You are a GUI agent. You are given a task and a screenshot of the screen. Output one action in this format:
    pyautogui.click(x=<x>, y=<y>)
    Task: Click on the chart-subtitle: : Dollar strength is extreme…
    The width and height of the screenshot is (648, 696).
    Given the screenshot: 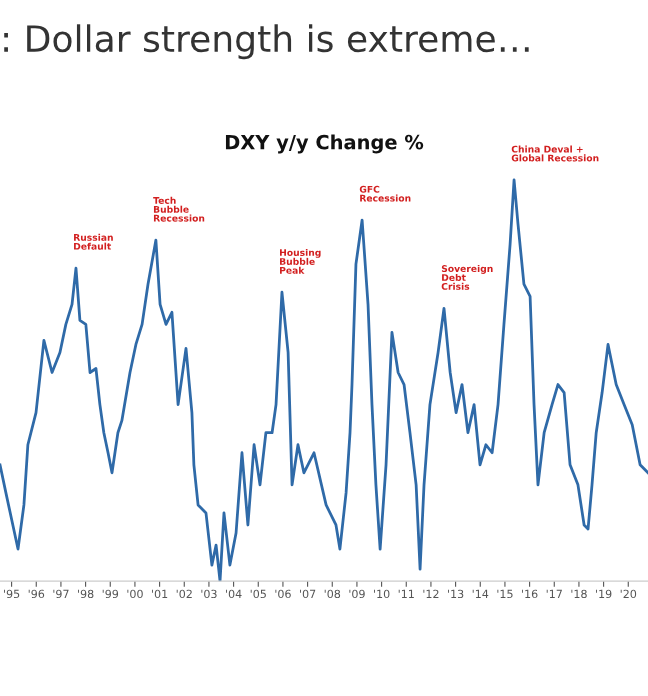 What is the action you would take?
    pyautogui.click(x=266, y=42)
    